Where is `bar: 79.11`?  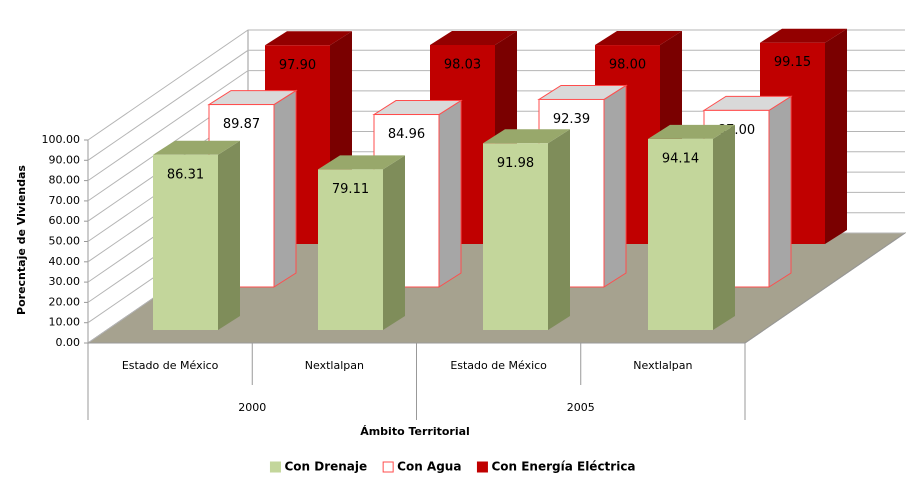
bar: 79.11 is located at coordinates (361, 242).